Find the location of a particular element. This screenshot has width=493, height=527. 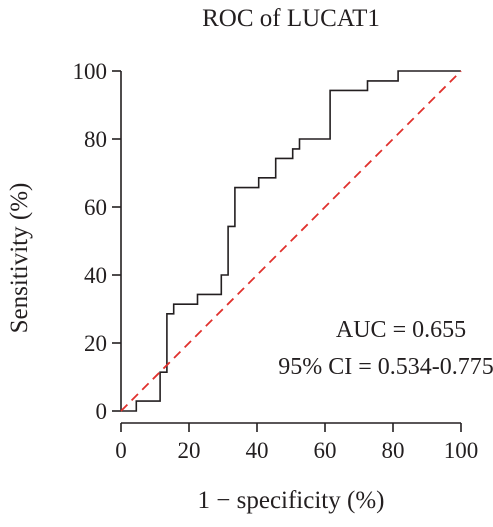

ci-annotation: 95% CI = 0.534-0.775 is located at coordinates (385, 367).